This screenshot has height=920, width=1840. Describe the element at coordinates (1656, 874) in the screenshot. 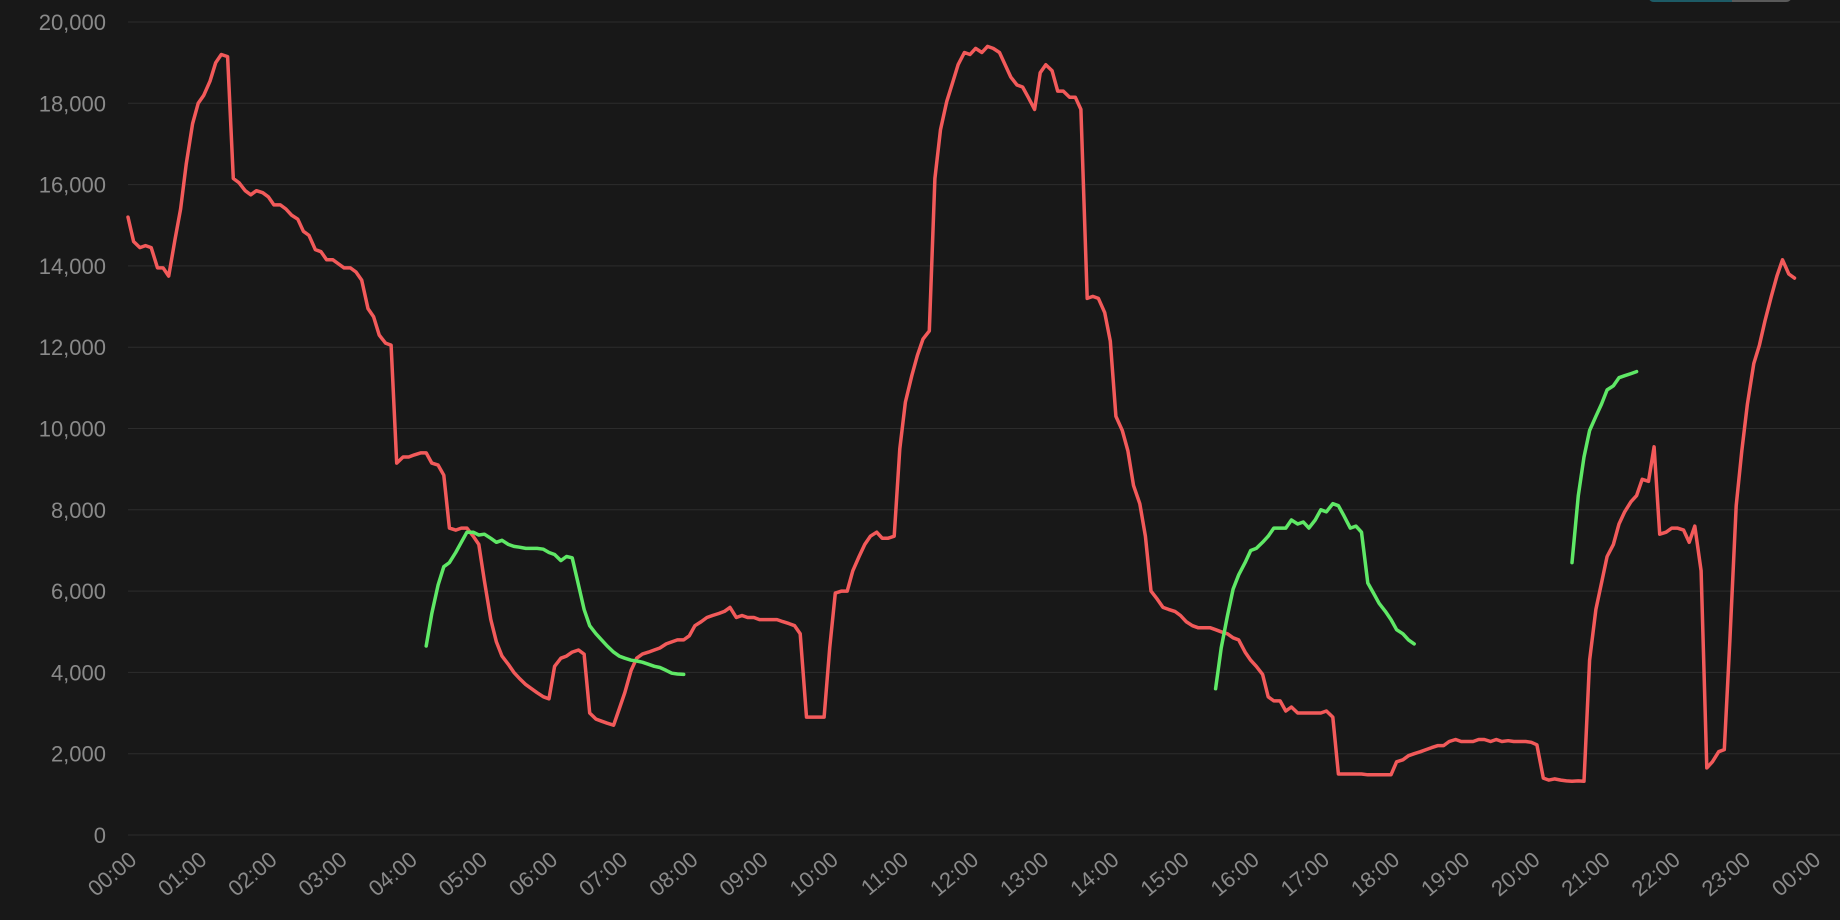

I see `x-tick-label: 22:00` at that location.